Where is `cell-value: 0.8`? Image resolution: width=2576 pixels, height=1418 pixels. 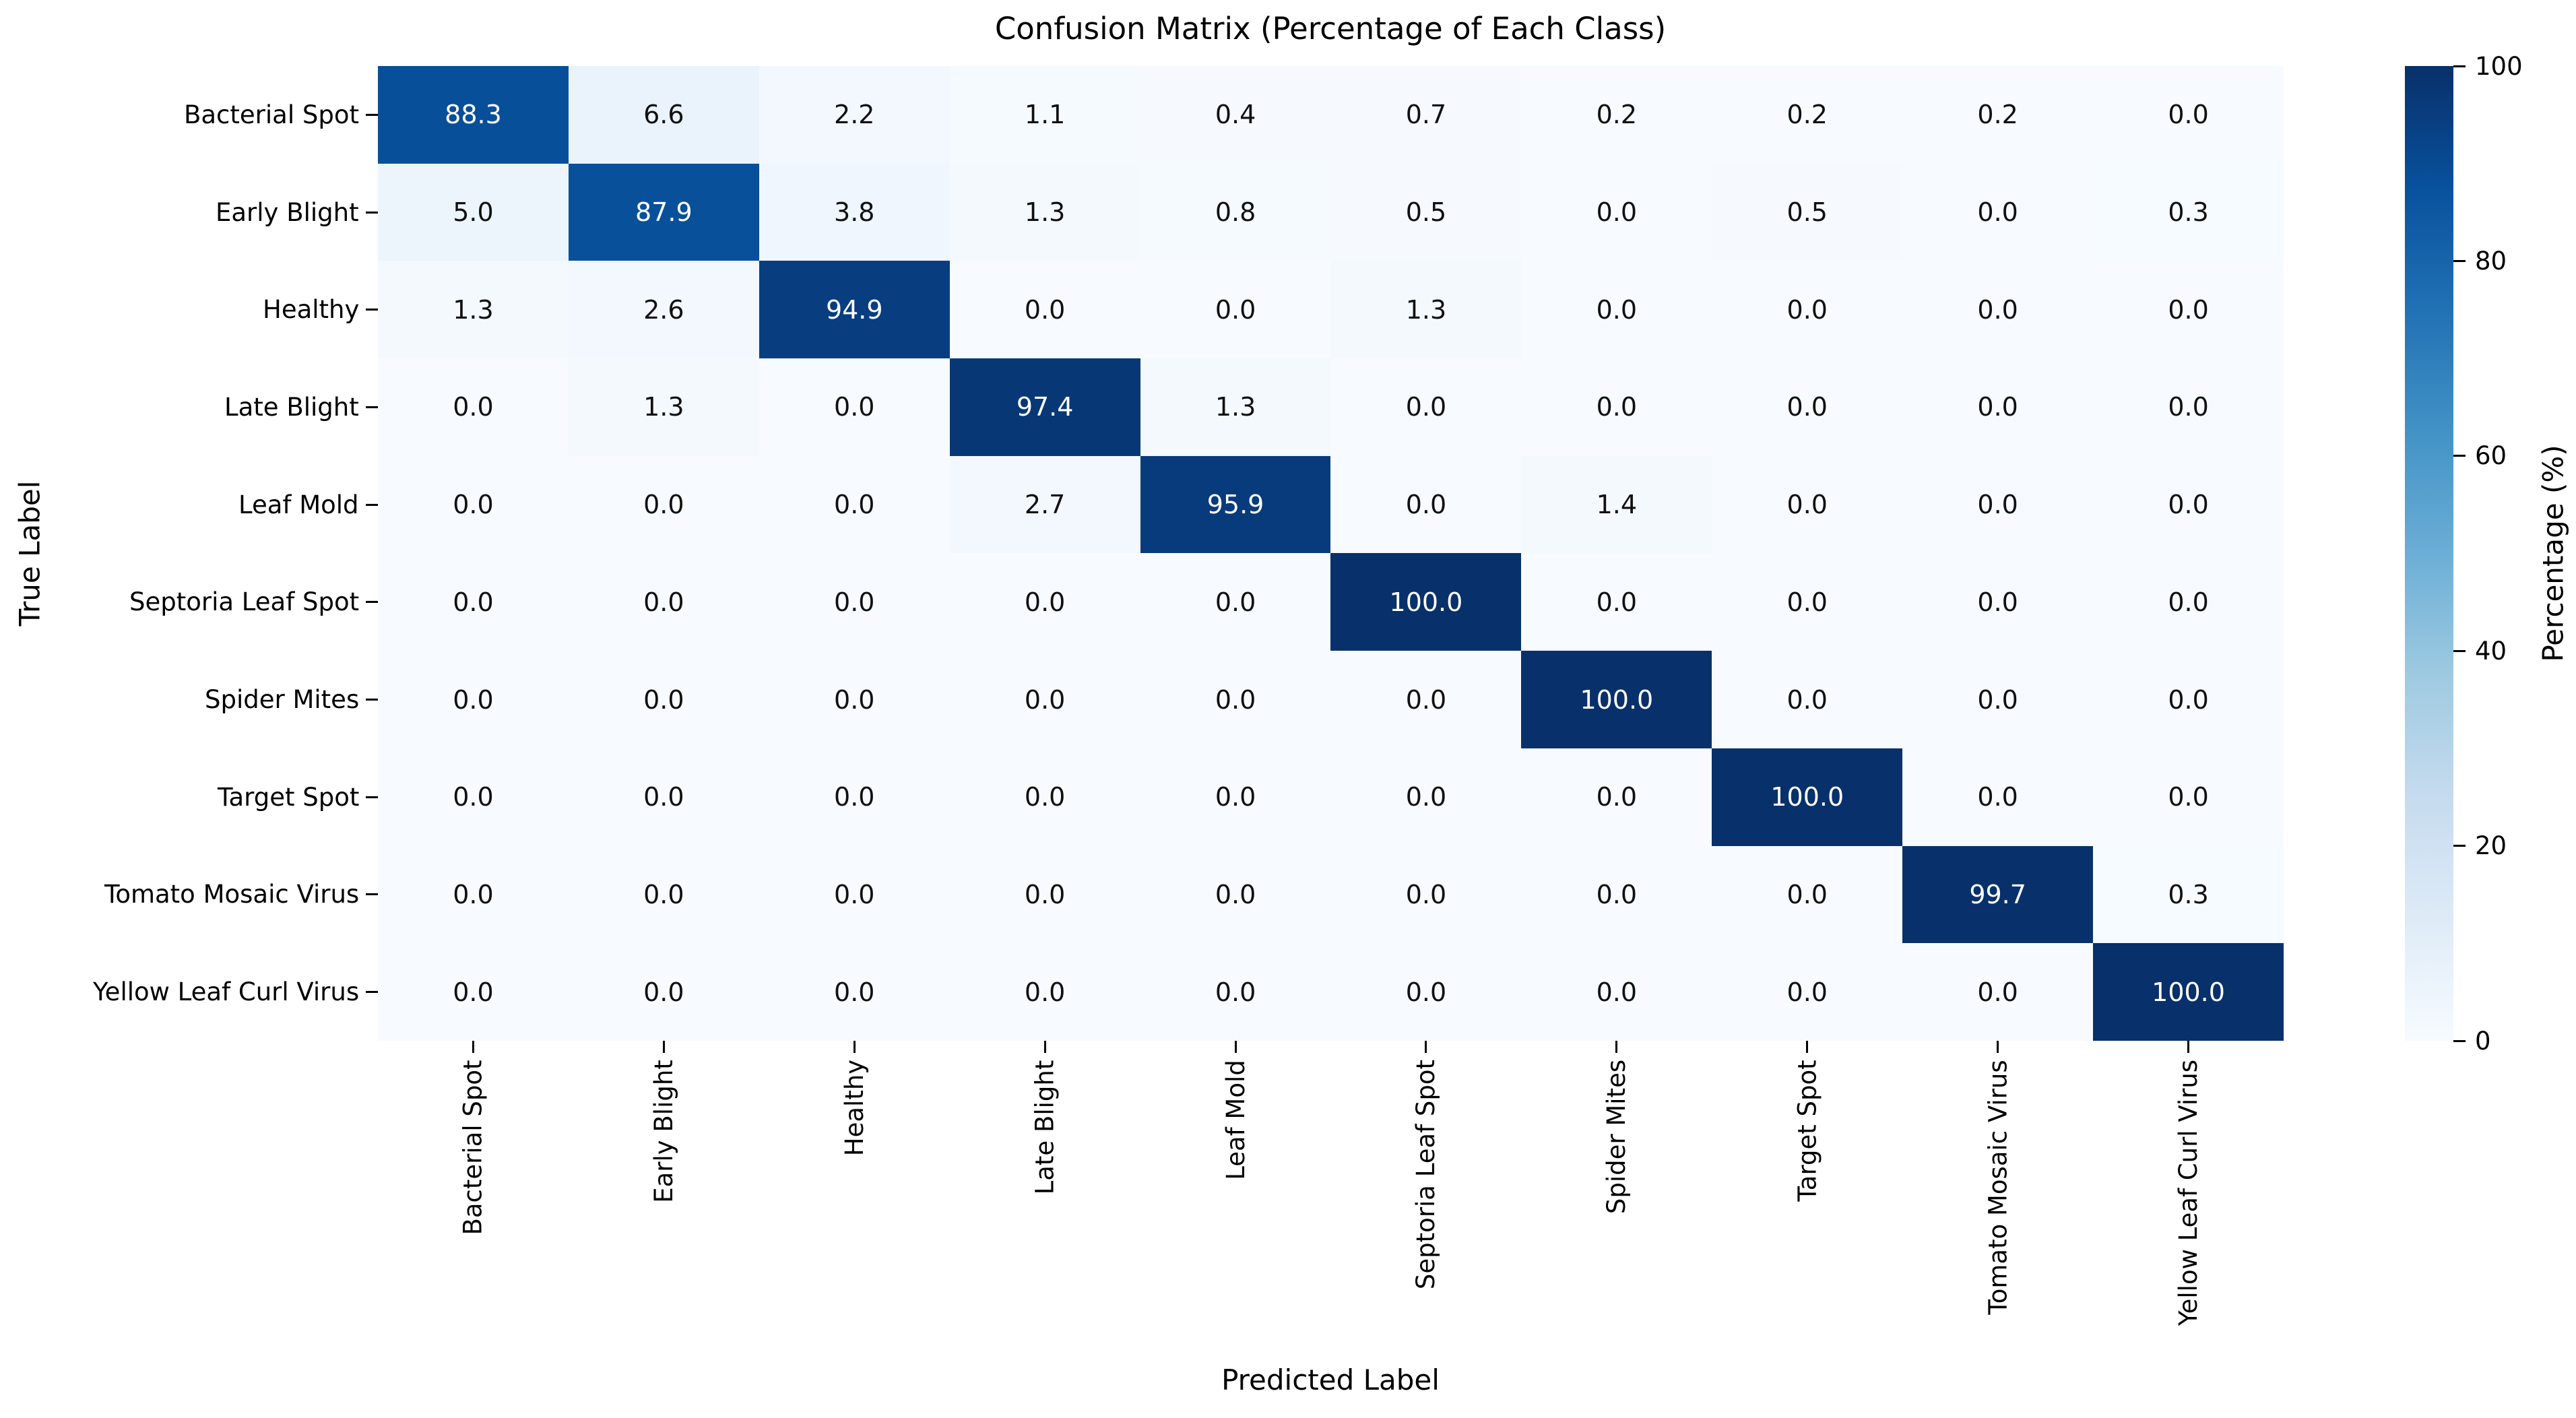
cell-value: 0.8 is located at coordinates (1236, 212).